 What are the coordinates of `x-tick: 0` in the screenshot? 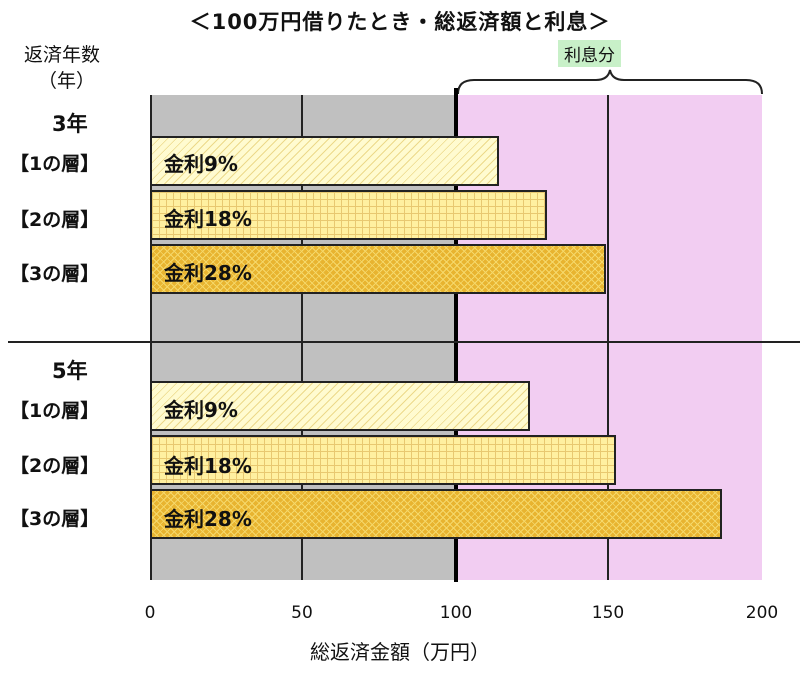 It's located at (150, 613).